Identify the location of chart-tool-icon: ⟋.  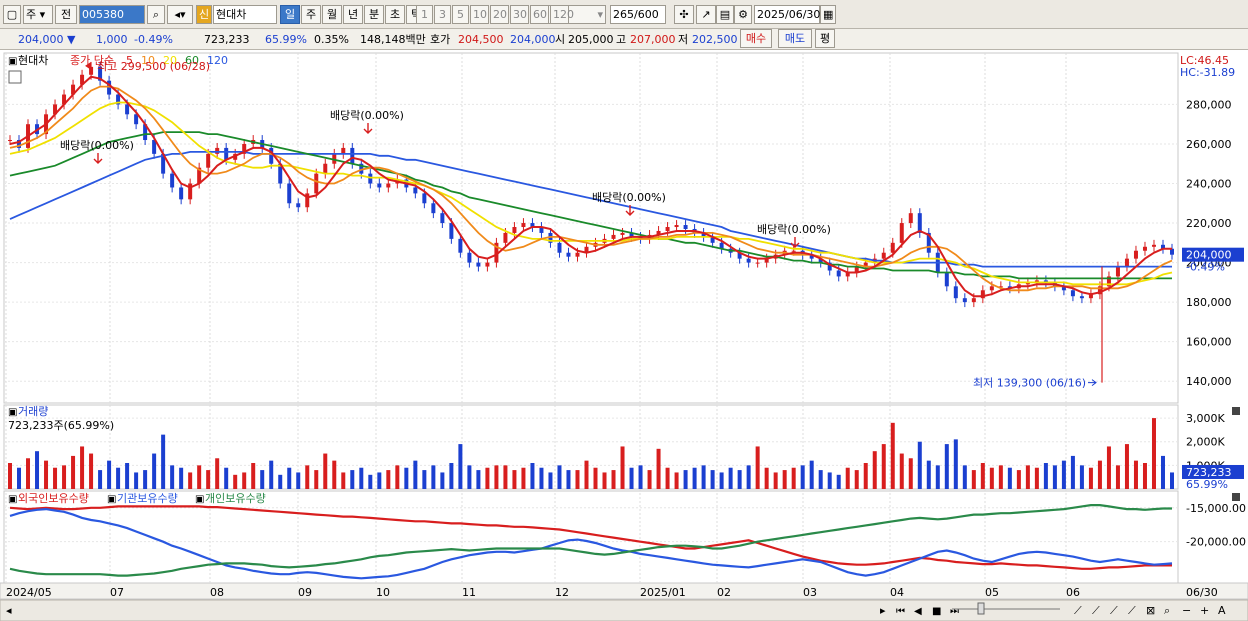
(1132, 610).